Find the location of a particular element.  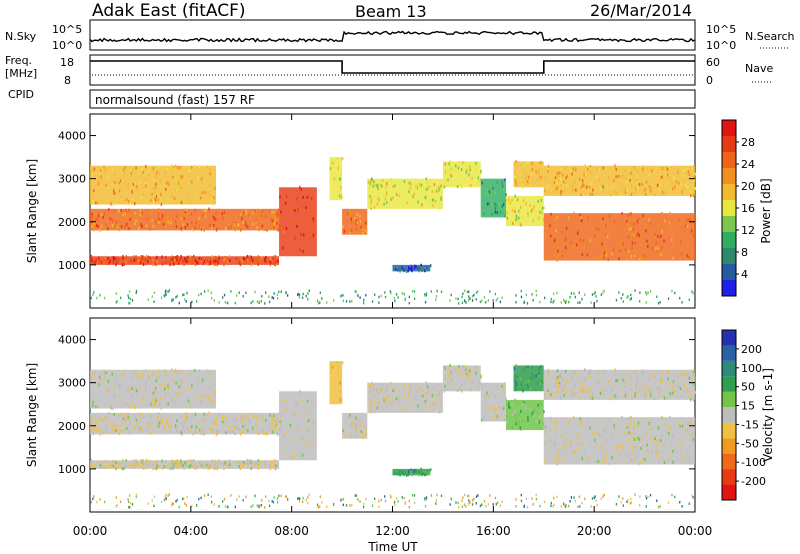

power-band is located at coordinates (153, 185).